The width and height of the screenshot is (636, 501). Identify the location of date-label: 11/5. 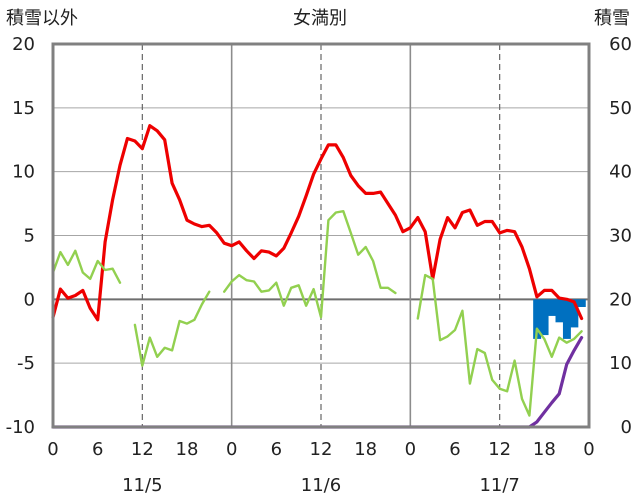
(142, 485).